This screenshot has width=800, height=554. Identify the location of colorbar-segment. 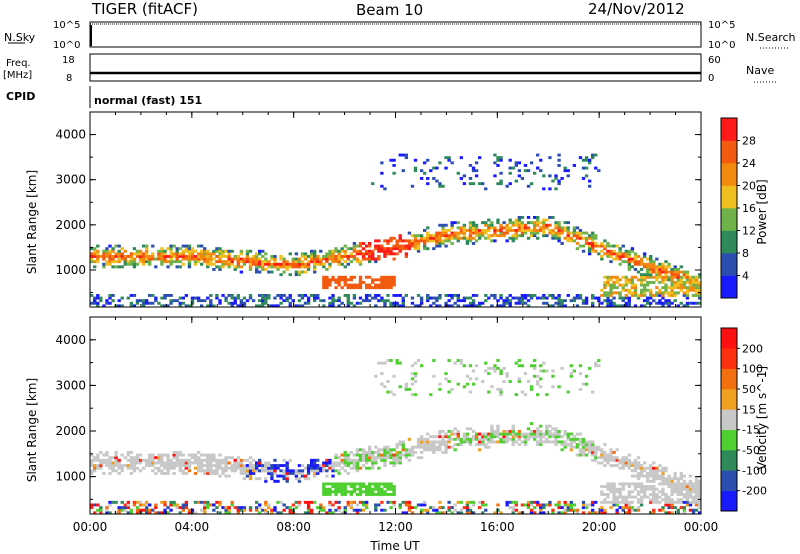
(729, 501).